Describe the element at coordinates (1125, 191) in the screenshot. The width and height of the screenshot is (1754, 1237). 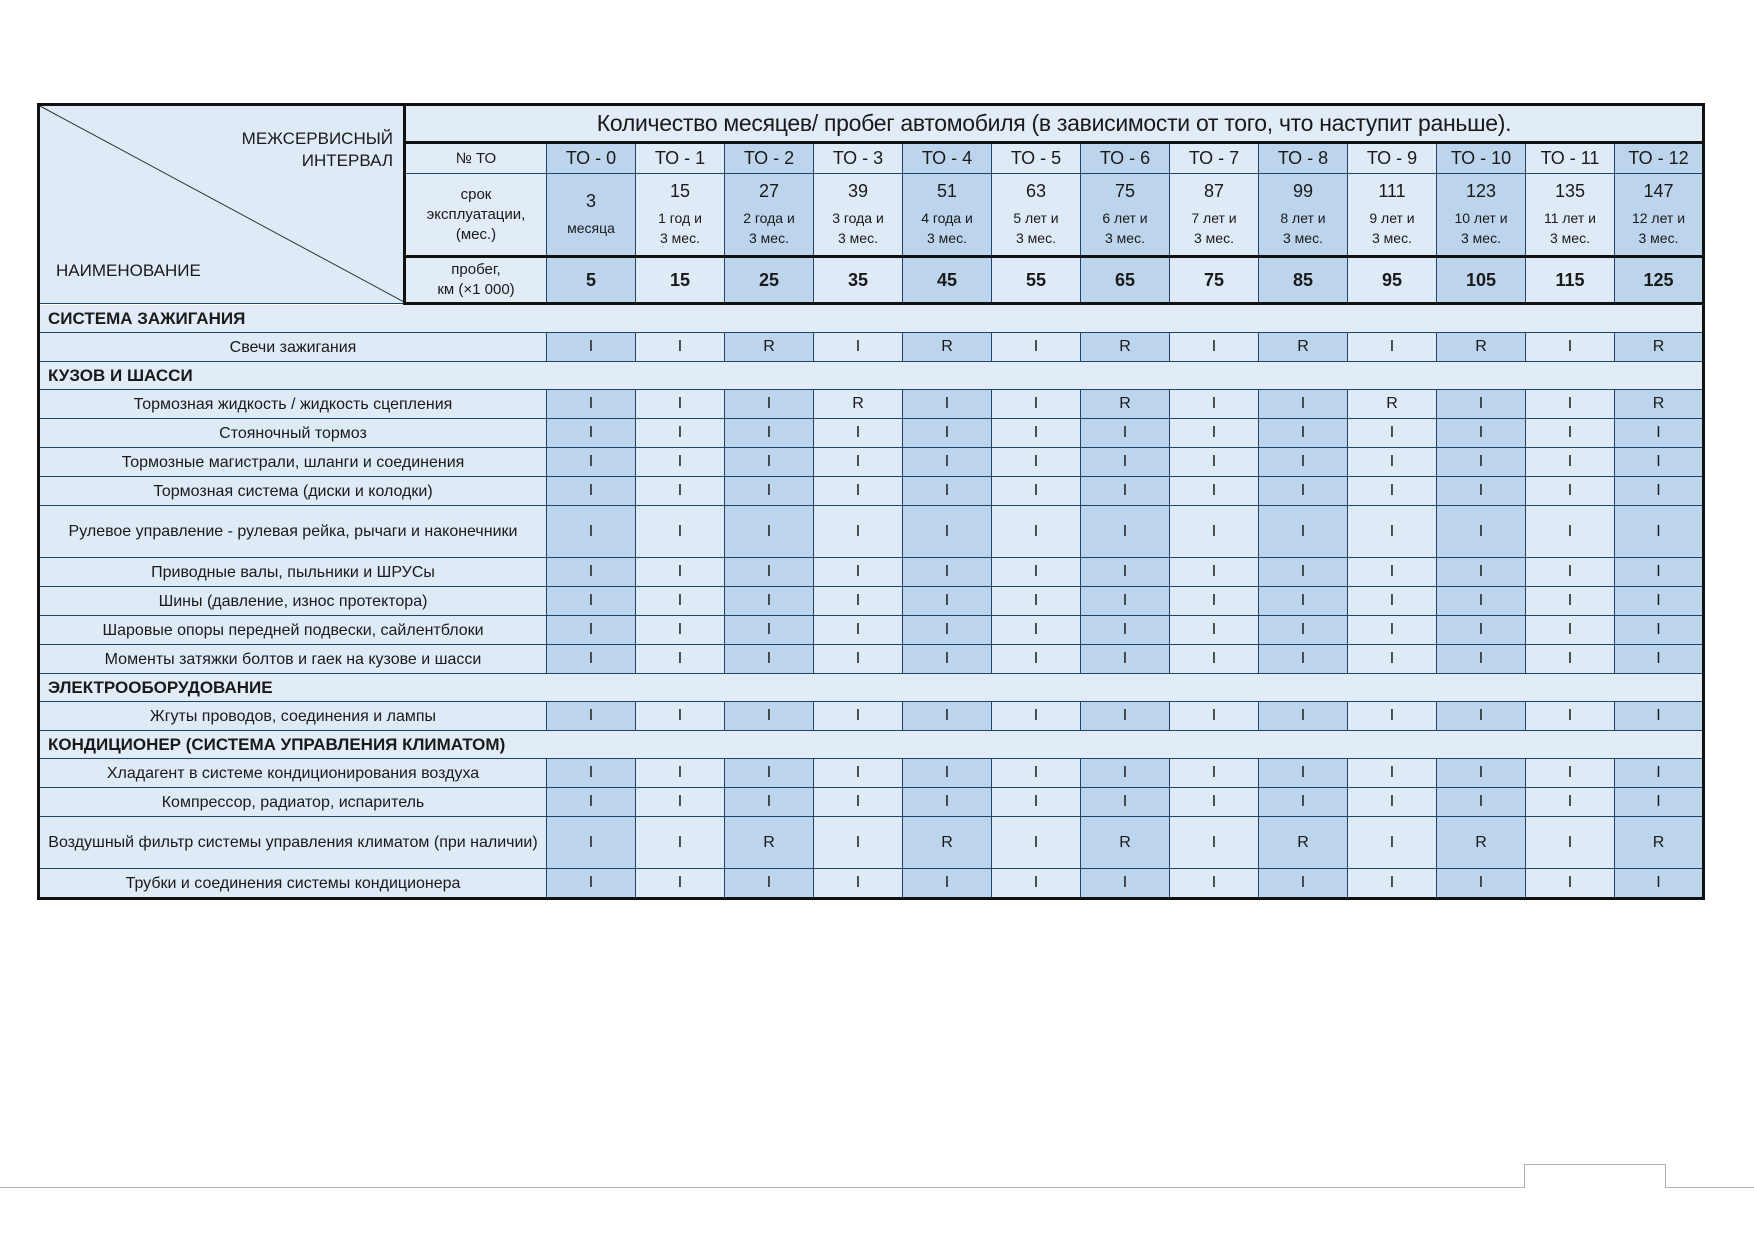
I see `months-value: 75` at that location.